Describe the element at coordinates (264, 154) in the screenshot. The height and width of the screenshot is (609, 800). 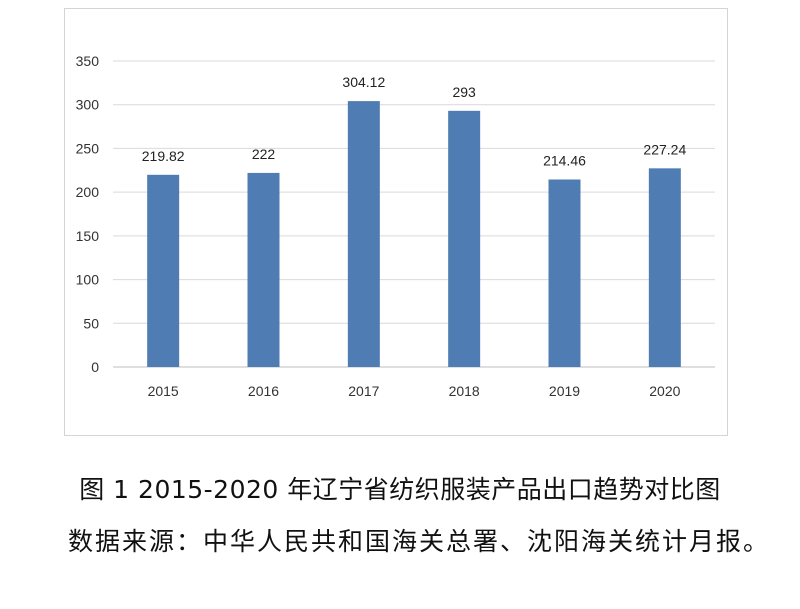
I see `data-label-2016: 222` at that location.